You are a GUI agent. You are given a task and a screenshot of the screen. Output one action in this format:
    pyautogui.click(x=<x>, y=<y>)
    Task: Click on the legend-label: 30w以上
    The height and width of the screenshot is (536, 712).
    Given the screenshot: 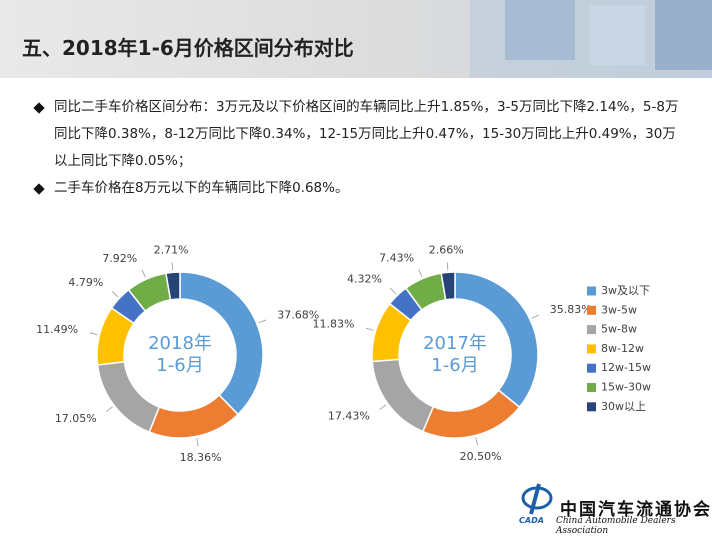 What is the action you would take?
    pyautogui.click(x=623, y=406)
    